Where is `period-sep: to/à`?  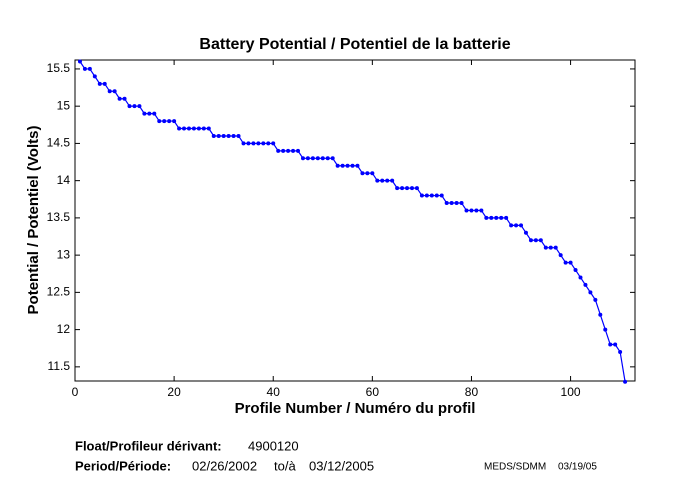 period-sep: to/à is located at coordinates (285, 465).